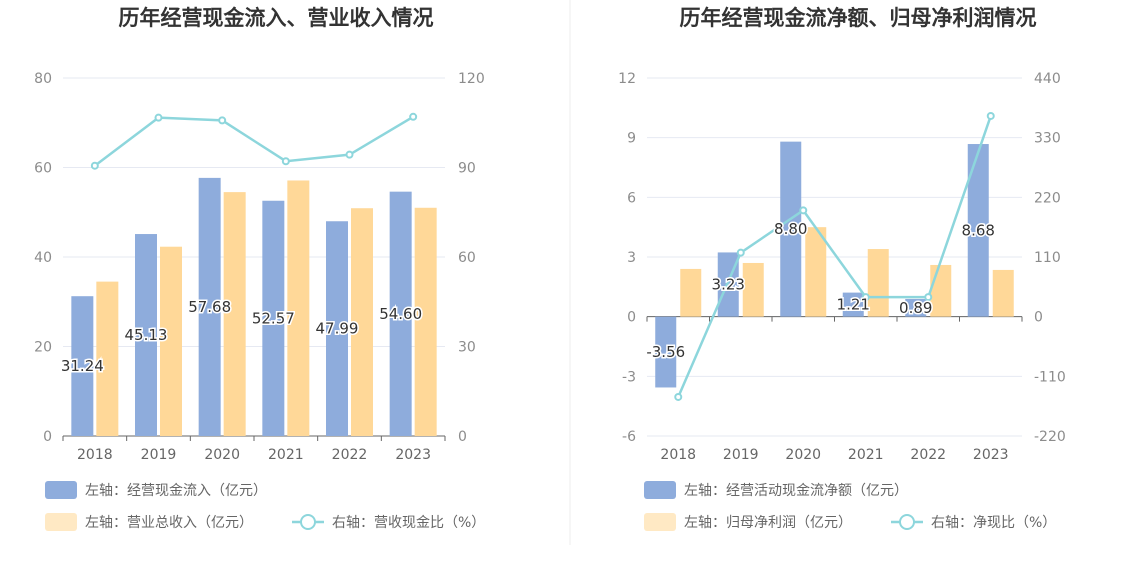 This screenshot has width=1134, height=582. What do you see at coordinates (631, 198) in the screenshot?
I see `left-axis-tick-label: 6` at bounding box center [631, 198].